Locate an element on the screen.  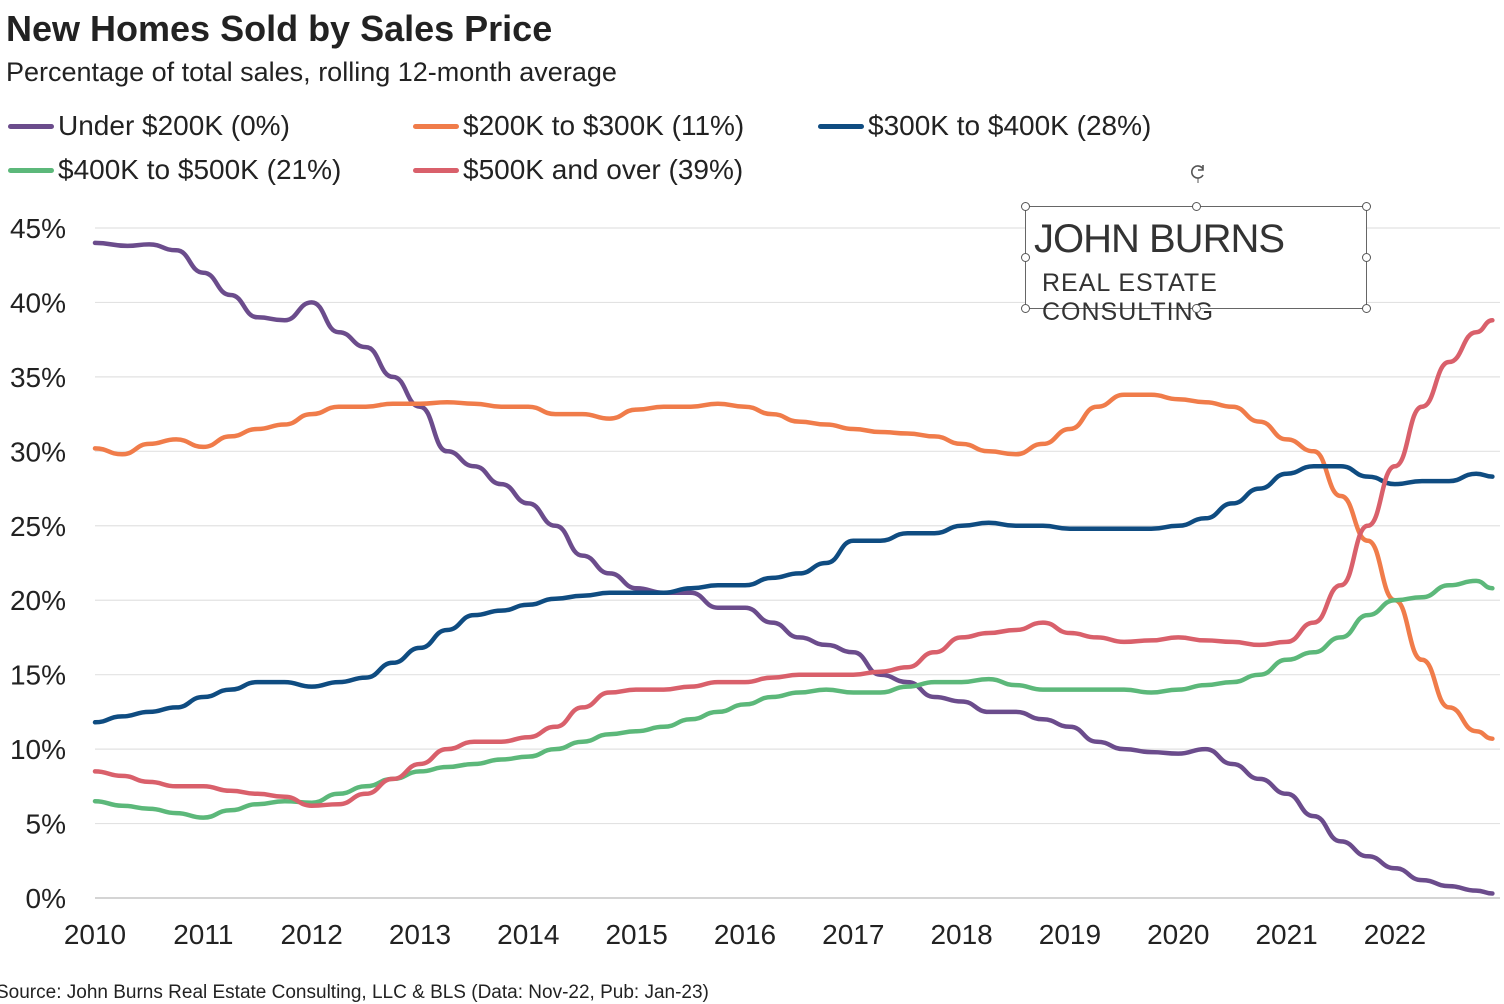
resize-handle-right is located at coordinates (1366, 257).